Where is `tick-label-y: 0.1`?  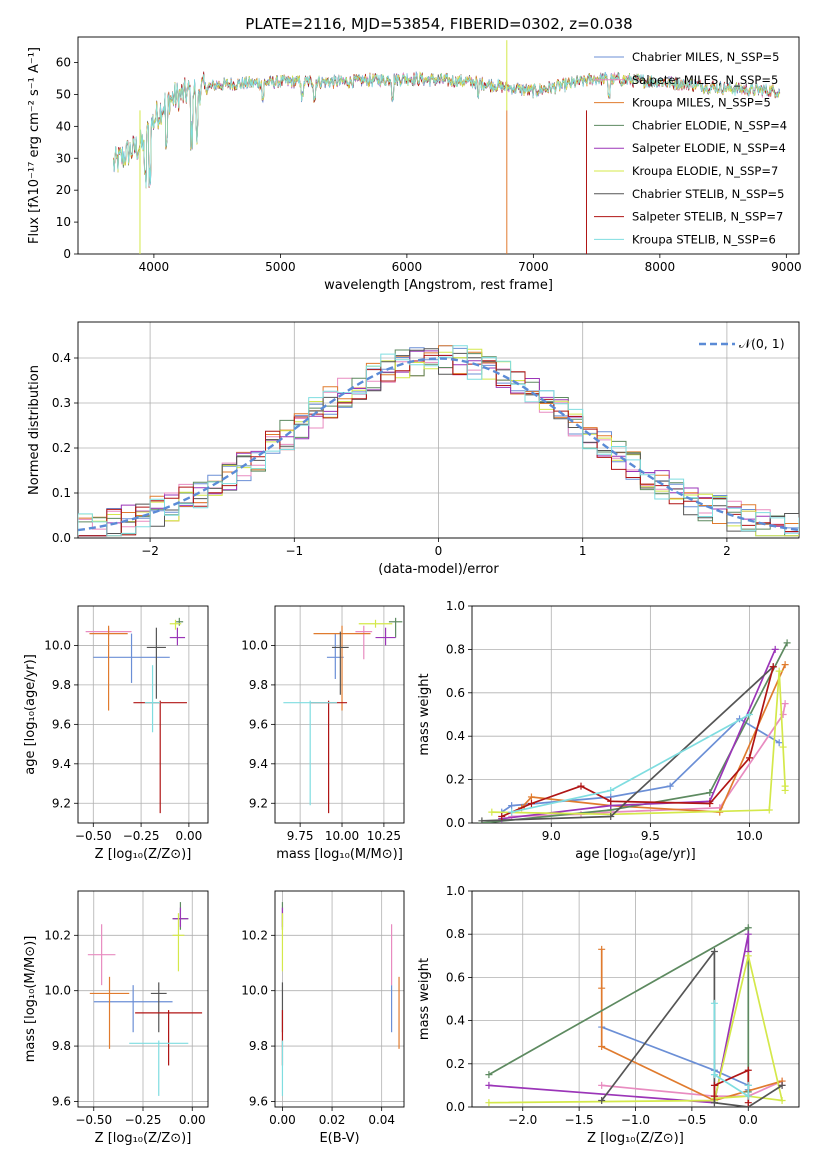 tick-label-y: 0.1 is located at coordinates (61, 493).